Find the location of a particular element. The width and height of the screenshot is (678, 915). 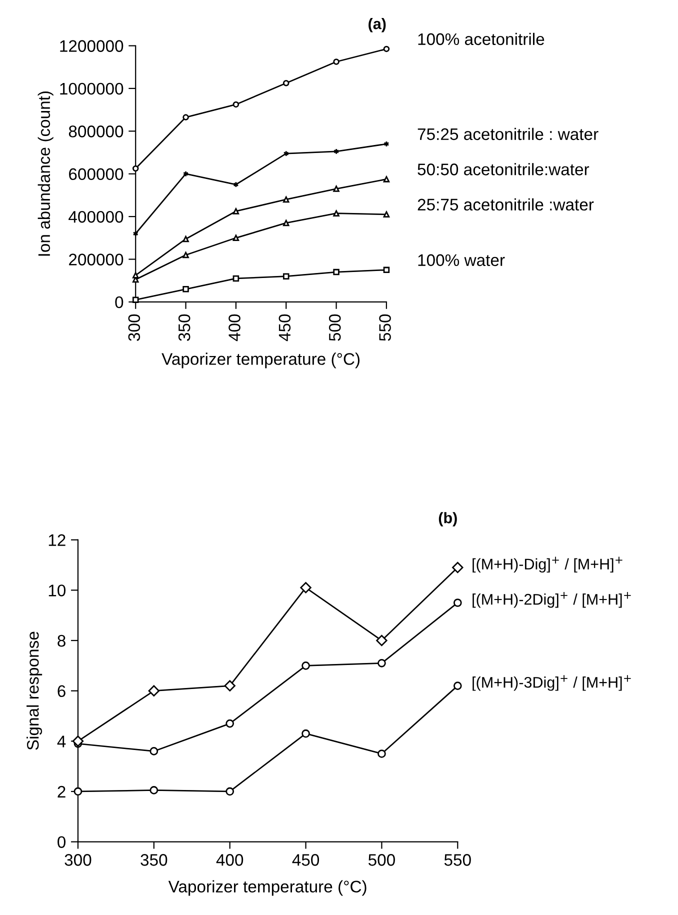

y-axis-title: Ion abundance (count) is located at coordinates (46, 173).